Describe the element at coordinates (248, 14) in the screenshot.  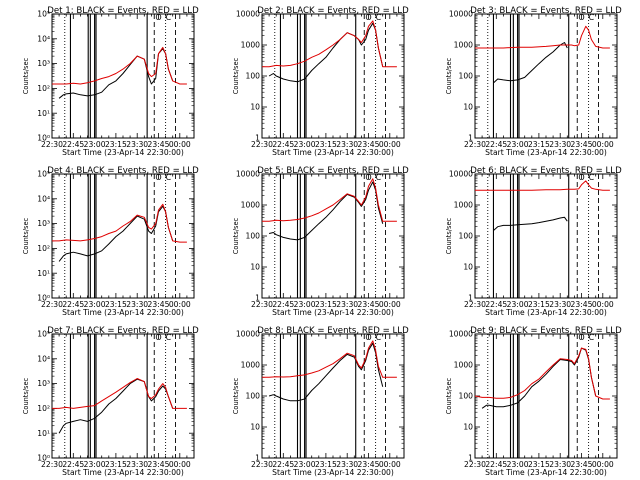
I see `y-tick-label: 10000` at that location.